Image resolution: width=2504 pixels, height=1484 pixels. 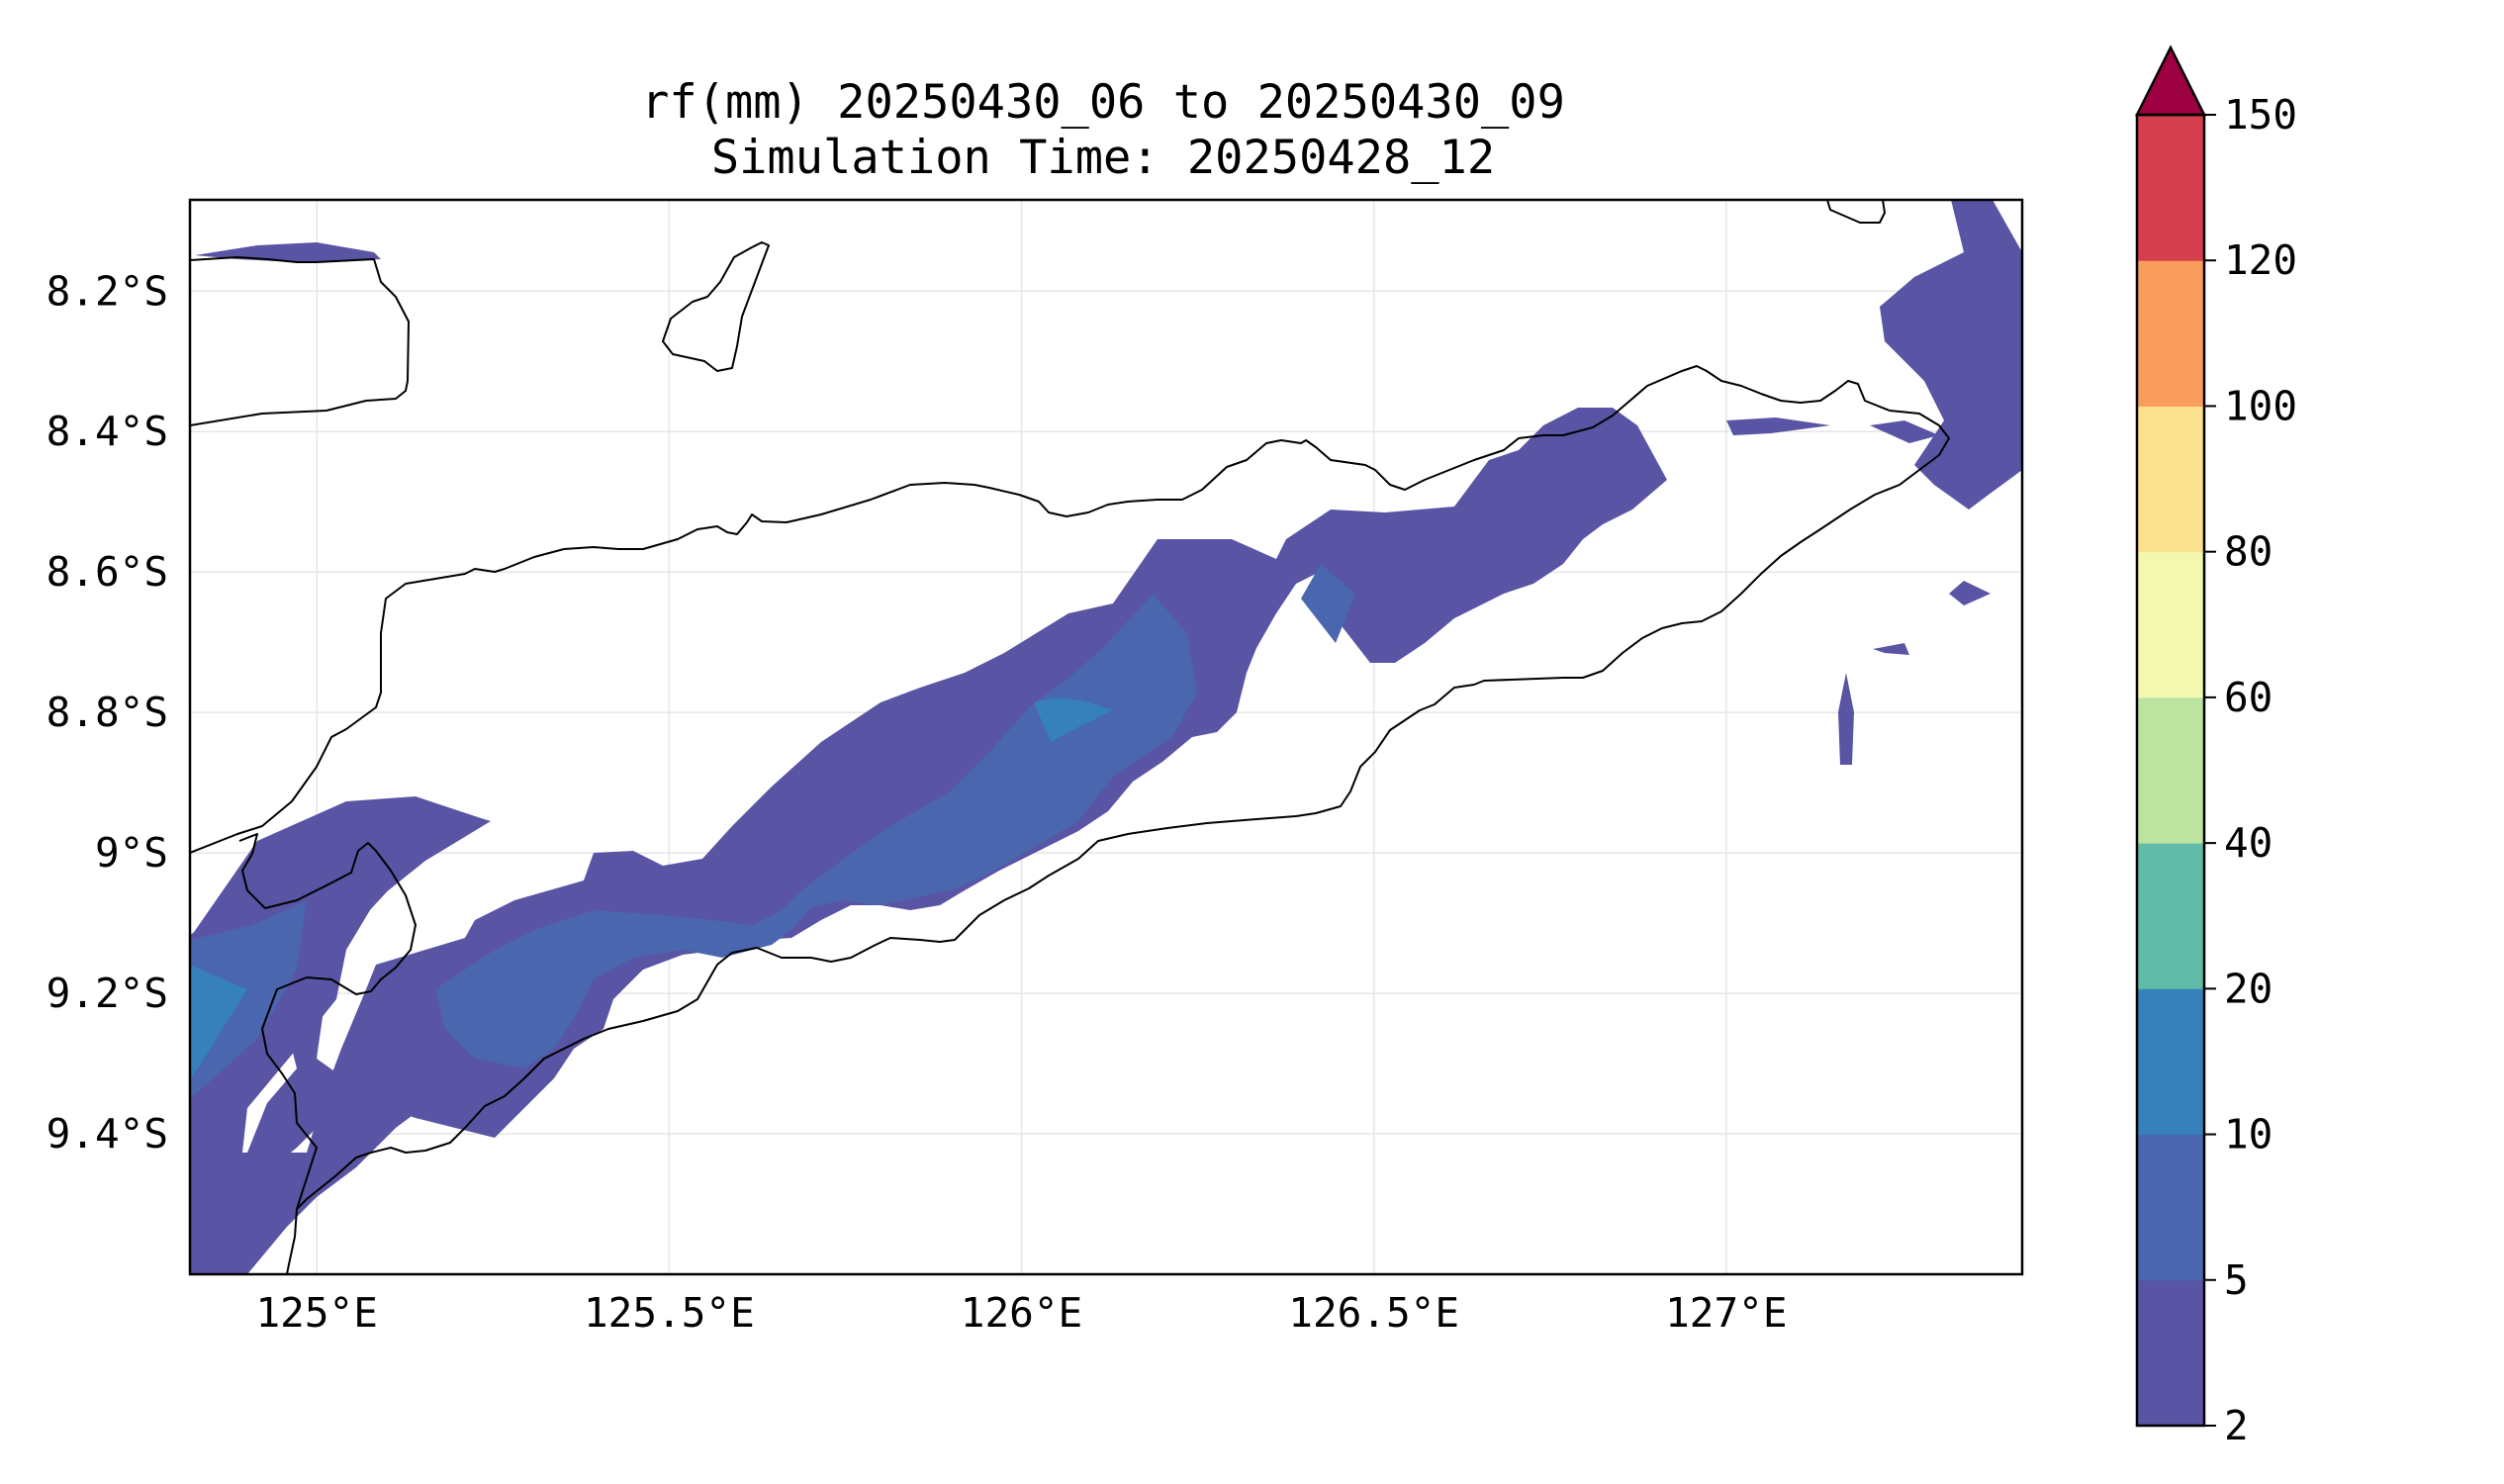 I want to click on coastline-timor-south, so click(x=327, y=1021).